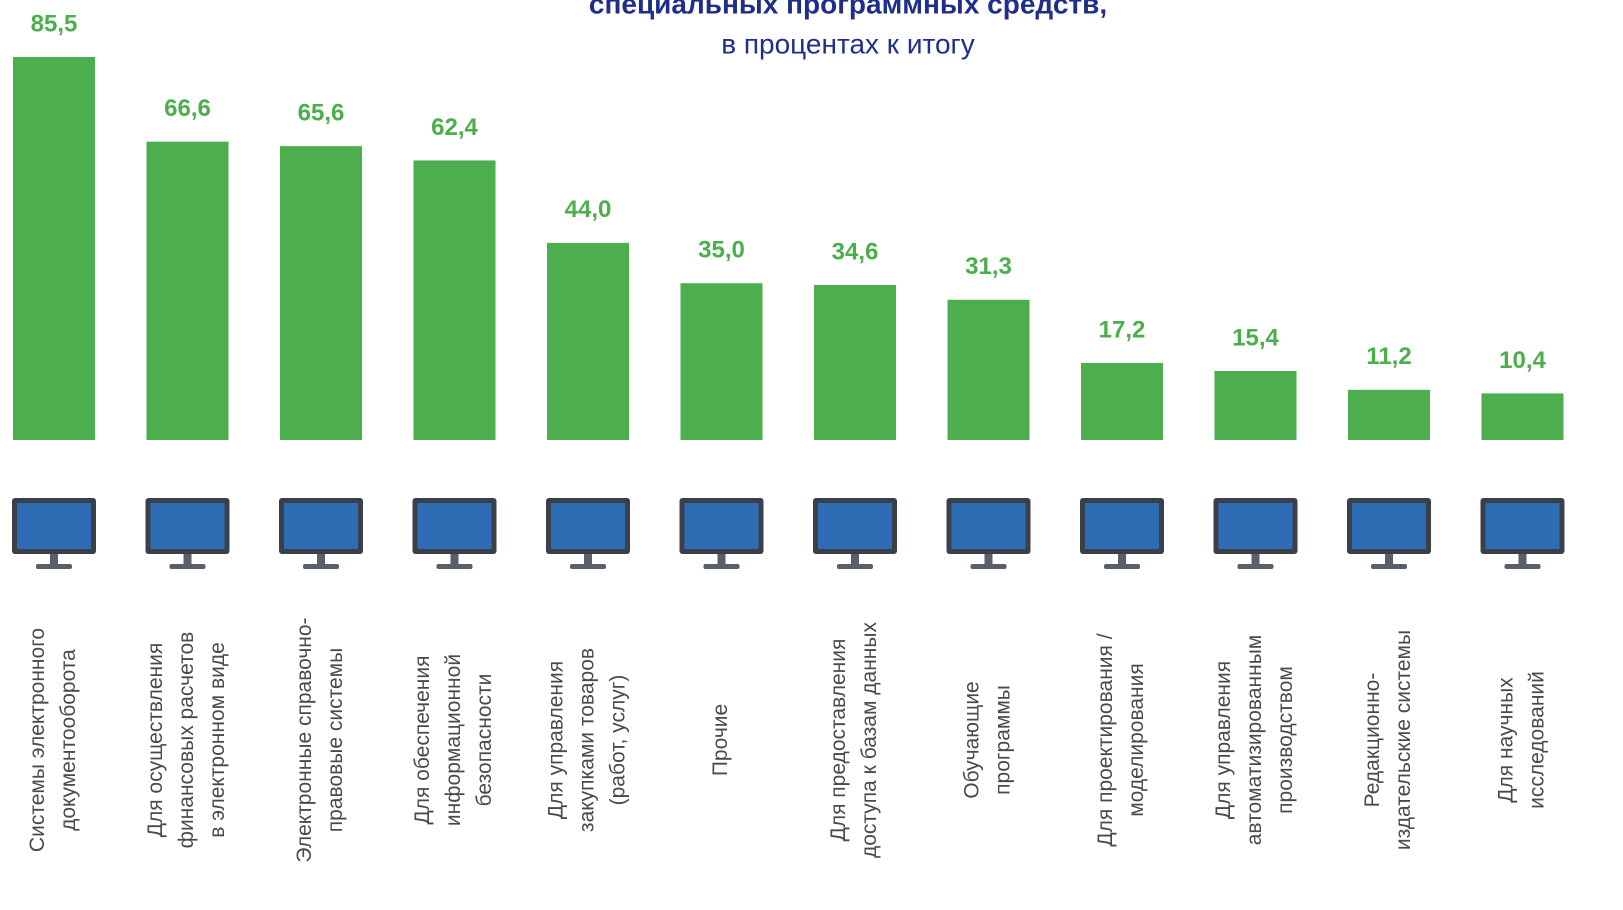 The height and width of the screenshot is (910, 1623). Describe the element at coordinates (321, 112) in the screenshot. I see `value-label: 65,6` at that location.